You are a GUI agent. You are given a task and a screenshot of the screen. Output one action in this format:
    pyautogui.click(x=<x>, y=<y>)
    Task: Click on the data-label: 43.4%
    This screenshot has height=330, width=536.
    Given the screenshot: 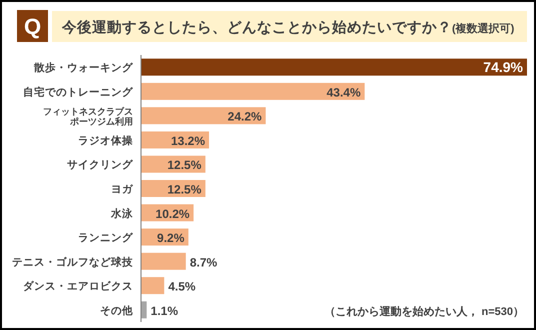 What is the action you would take?
    pyautogui.click(x=343, y=92)
    